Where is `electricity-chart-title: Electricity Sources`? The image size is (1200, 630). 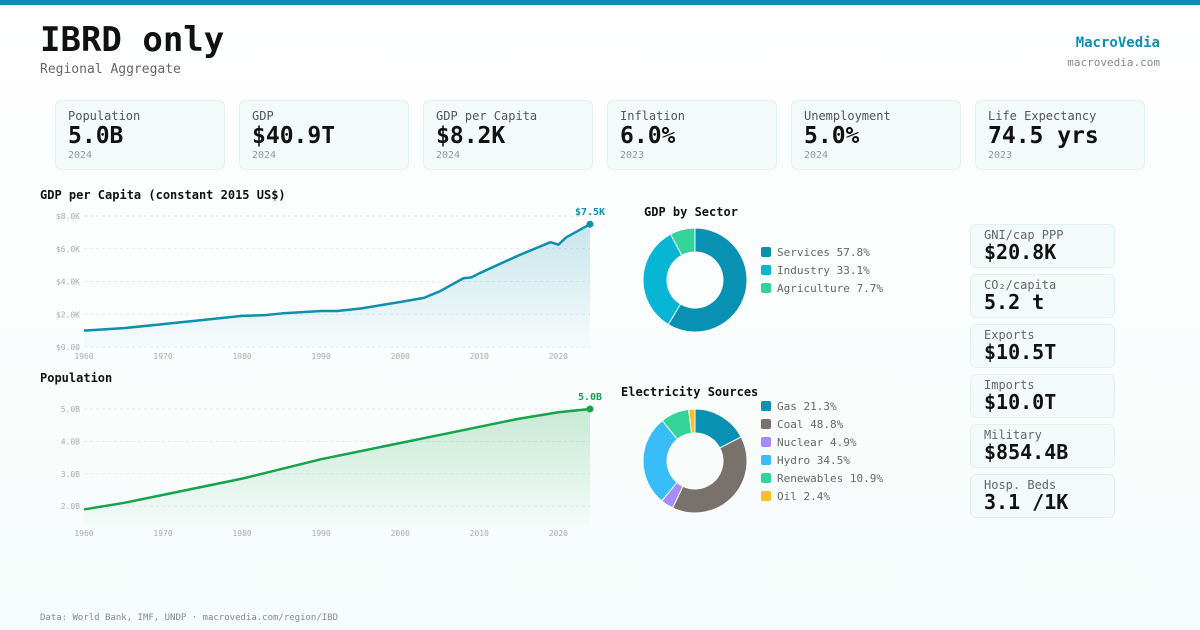
electricity-chart-title: Electricity Sources is located at coordinates (690, 392).